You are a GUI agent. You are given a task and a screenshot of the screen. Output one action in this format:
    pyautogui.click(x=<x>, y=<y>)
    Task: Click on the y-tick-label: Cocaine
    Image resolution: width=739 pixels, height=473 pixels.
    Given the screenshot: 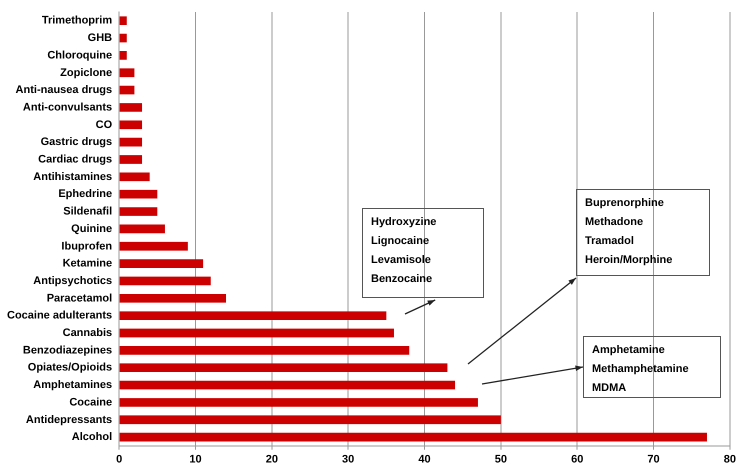 What is the action you would take?
    pyautogui.click(x=90, y=402)
    